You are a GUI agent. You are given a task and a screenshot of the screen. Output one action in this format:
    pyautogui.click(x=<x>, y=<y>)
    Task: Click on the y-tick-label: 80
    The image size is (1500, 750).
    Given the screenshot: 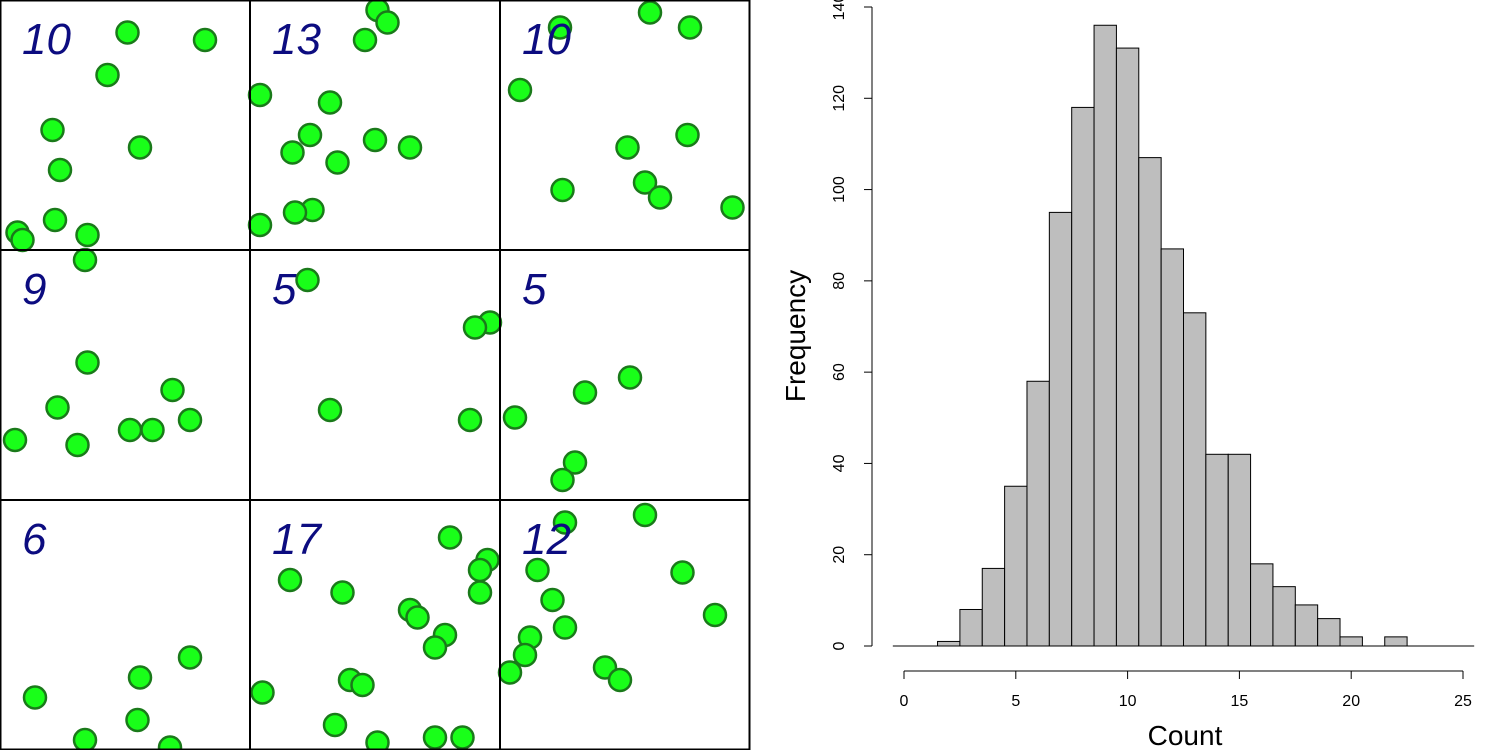 What is the action you would take?
    pyautogui.click(x=839, y=281)
    